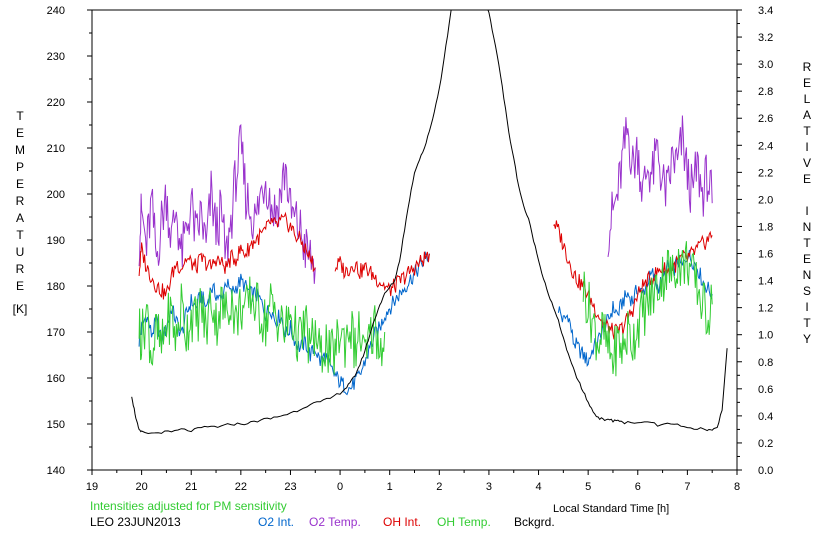  I want to click on x-tick-label: 1, so click(390, 487).